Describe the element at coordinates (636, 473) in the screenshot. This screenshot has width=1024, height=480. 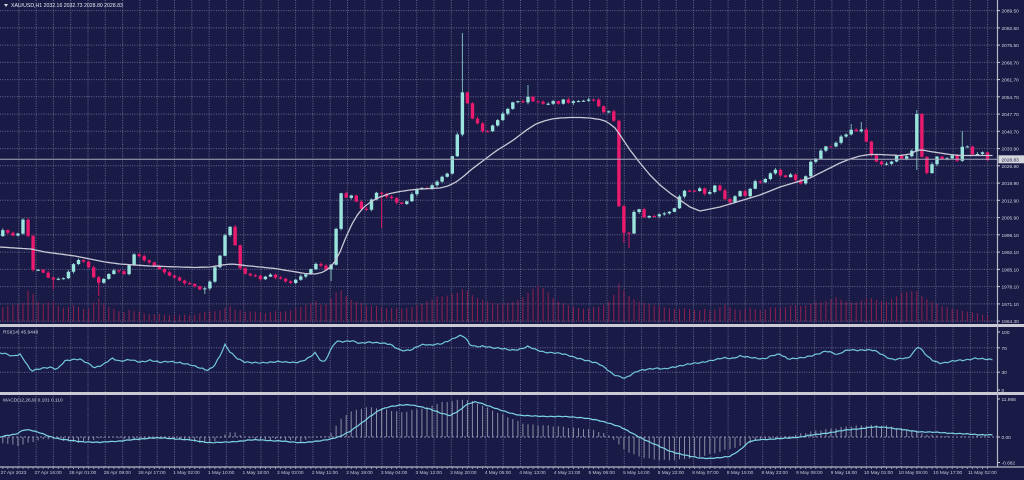
I see `svg-text: 5 May 14:00` at that location.